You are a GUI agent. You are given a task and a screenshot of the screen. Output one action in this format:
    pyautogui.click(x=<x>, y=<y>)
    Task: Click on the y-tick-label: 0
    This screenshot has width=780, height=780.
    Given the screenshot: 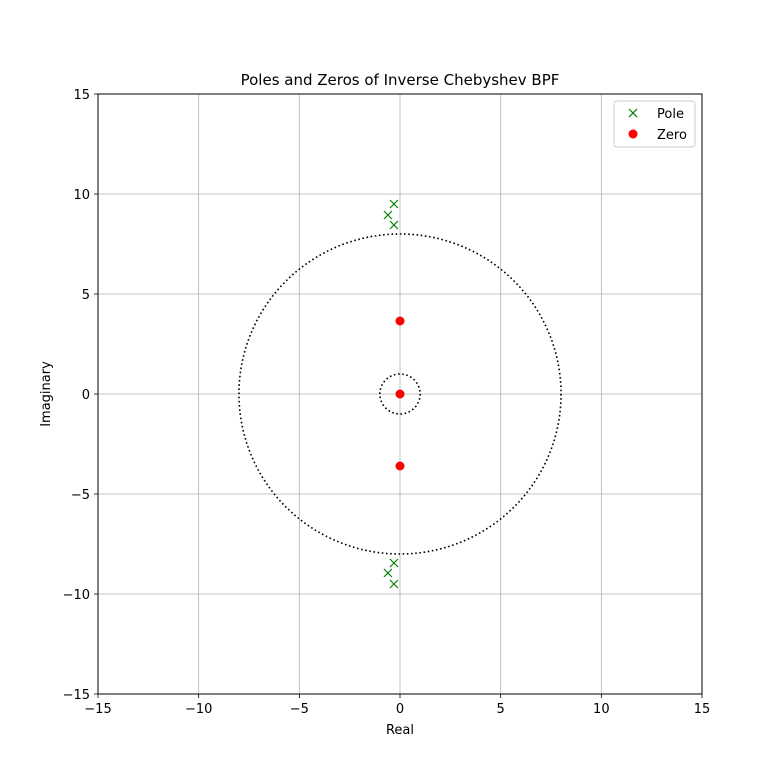 What is the action you would take?
    pyautogui.click(x=86, y=395)
    